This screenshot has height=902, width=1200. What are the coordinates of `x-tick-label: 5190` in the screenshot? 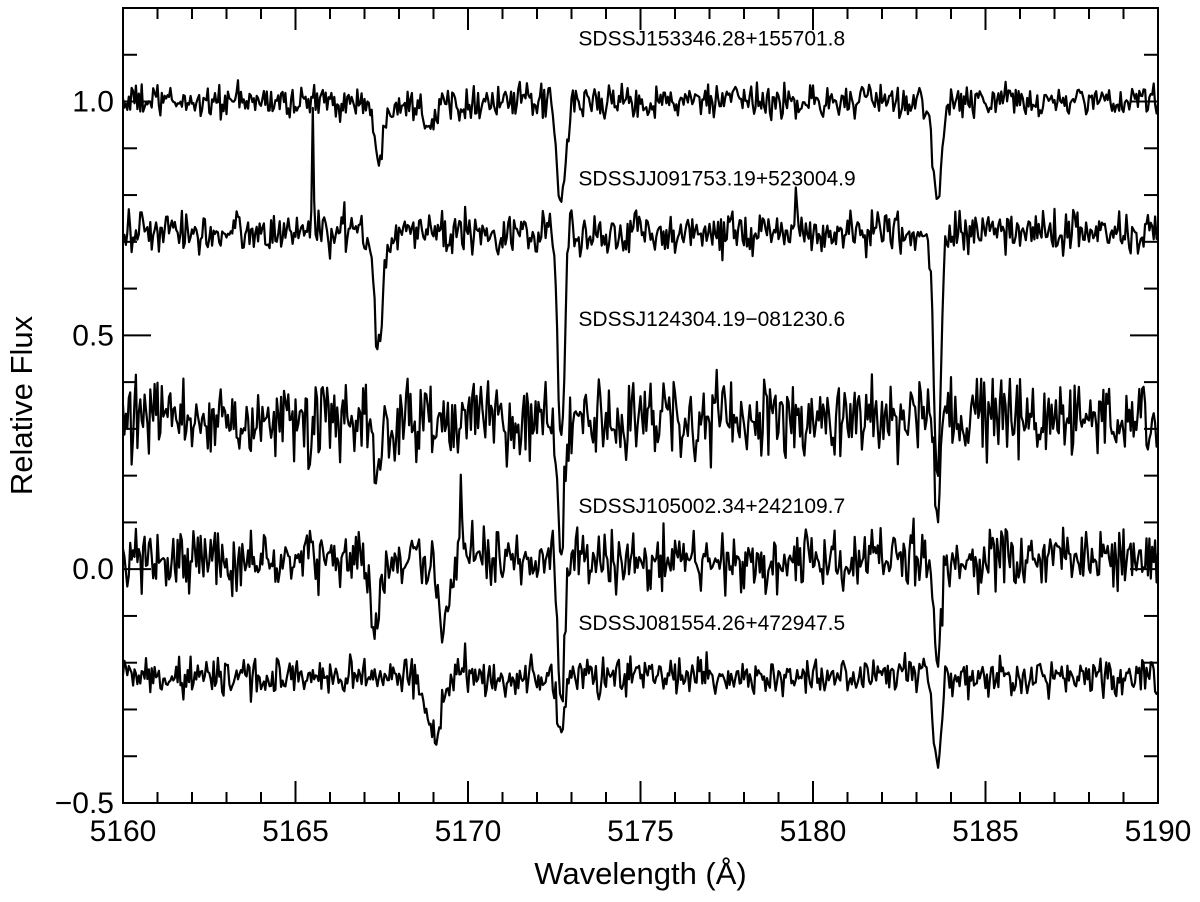 It's located at (1158, 831).